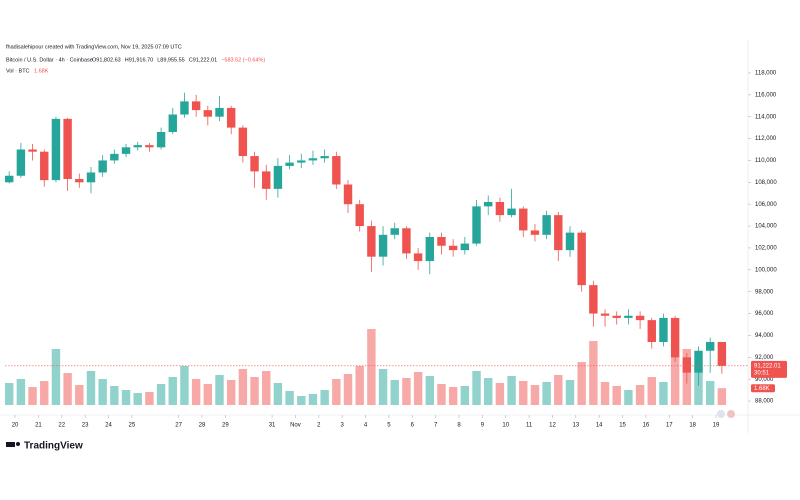 This screenshot has width=800, height=500. Describe the element at coordinates (599, 426) in the screenshot. I see `x-tick-label: 14` at that location.